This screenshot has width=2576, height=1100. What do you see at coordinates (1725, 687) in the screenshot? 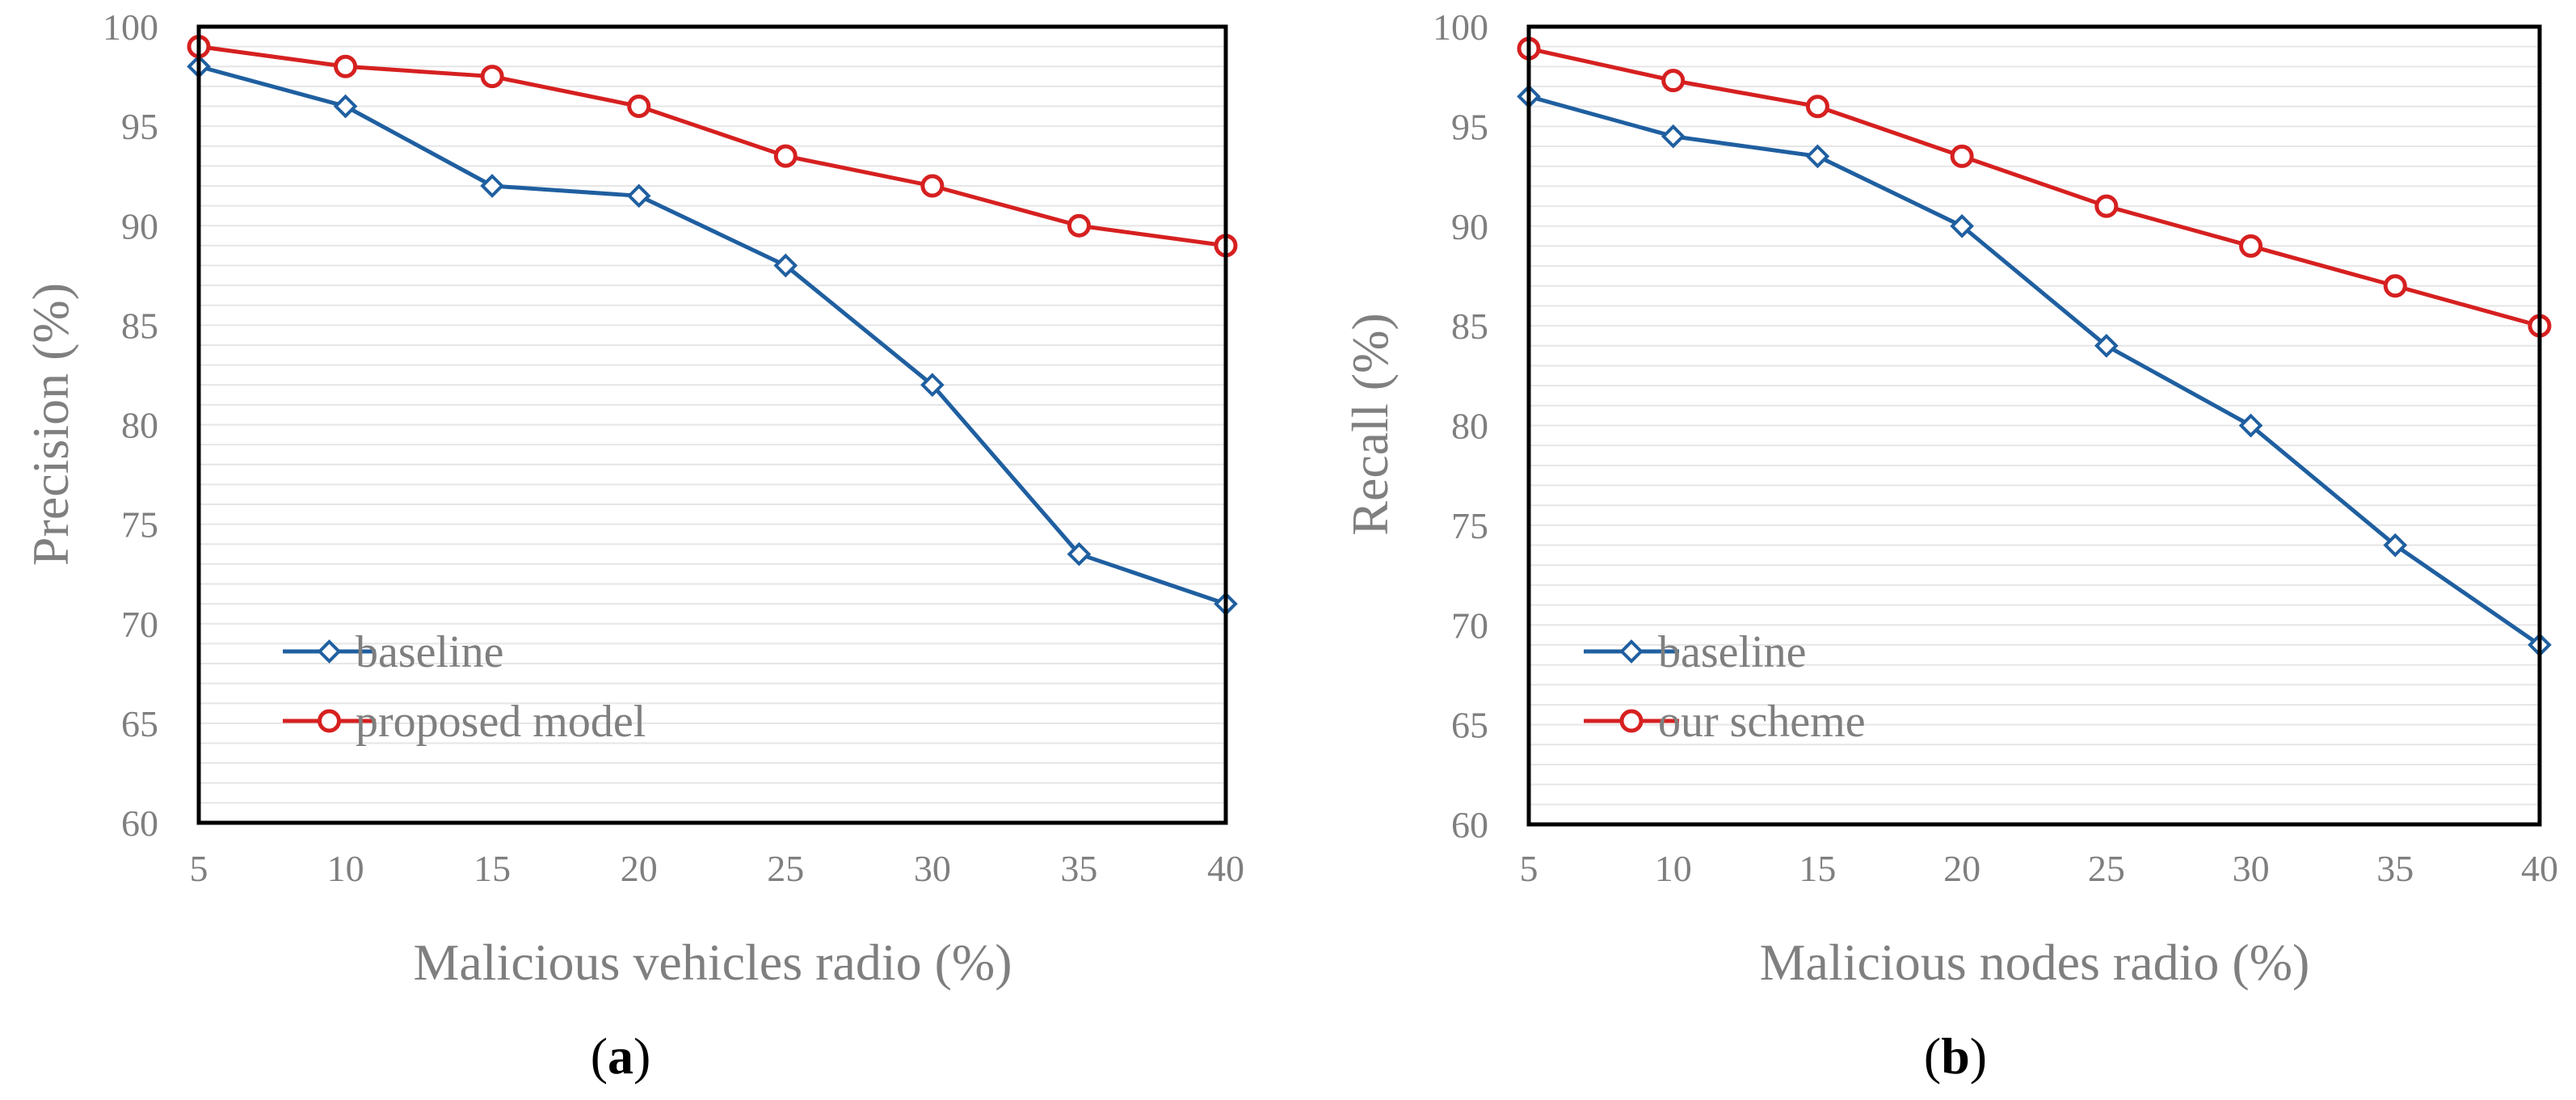
I see `chart-b-legend: baseline our scheme` at bounding box center [1725, 687].